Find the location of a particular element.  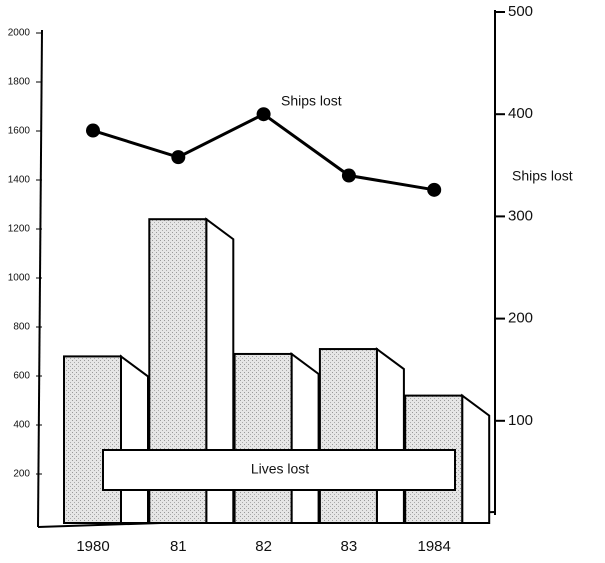

line is located at coordinates (263, 152).